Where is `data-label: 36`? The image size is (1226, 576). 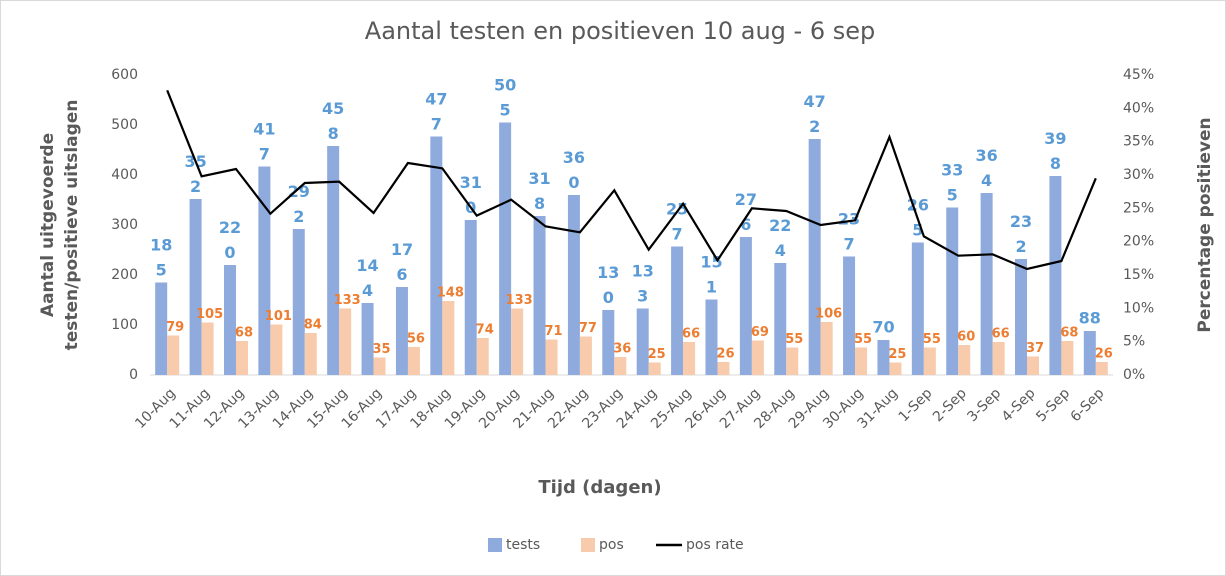
data-label: 36 is located at coordinates (622, 349).